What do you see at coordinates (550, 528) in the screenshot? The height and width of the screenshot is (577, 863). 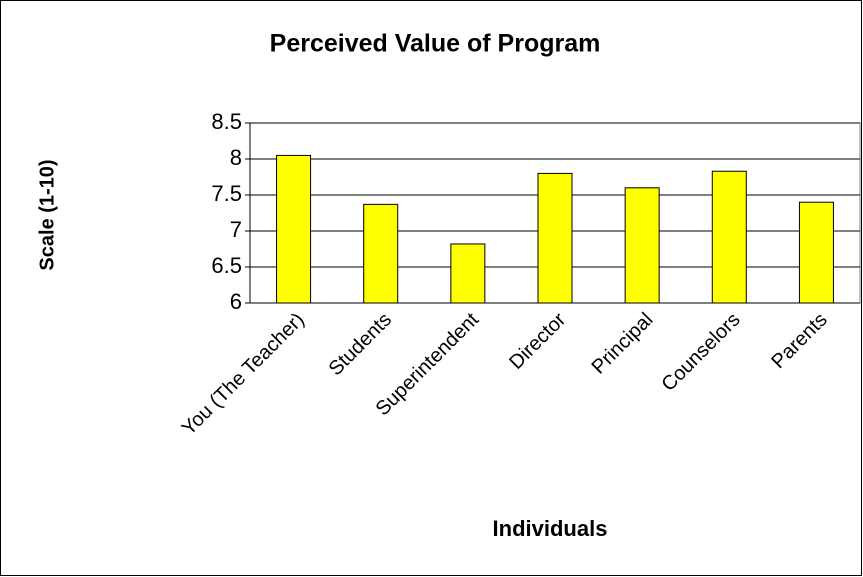 I see `x-axis-label: Individuals` at bounding box center [550, 528].